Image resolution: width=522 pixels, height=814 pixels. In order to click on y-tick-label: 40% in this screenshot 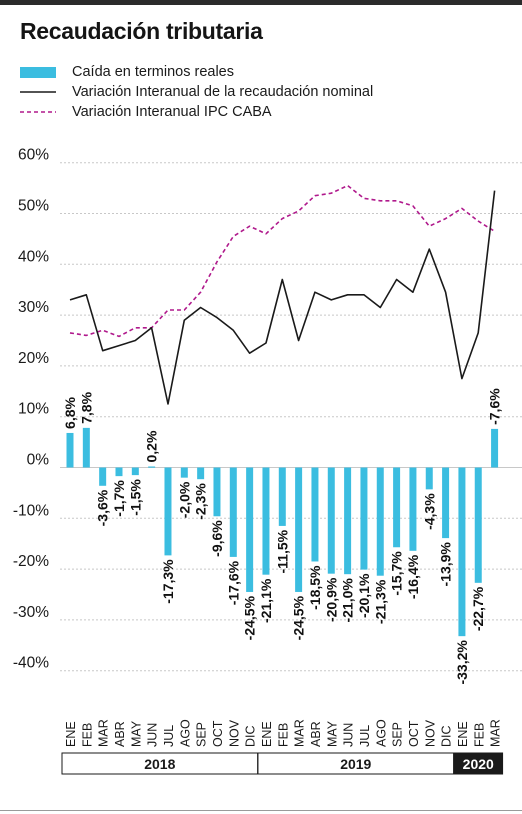, I will do `click(33, 256)`.